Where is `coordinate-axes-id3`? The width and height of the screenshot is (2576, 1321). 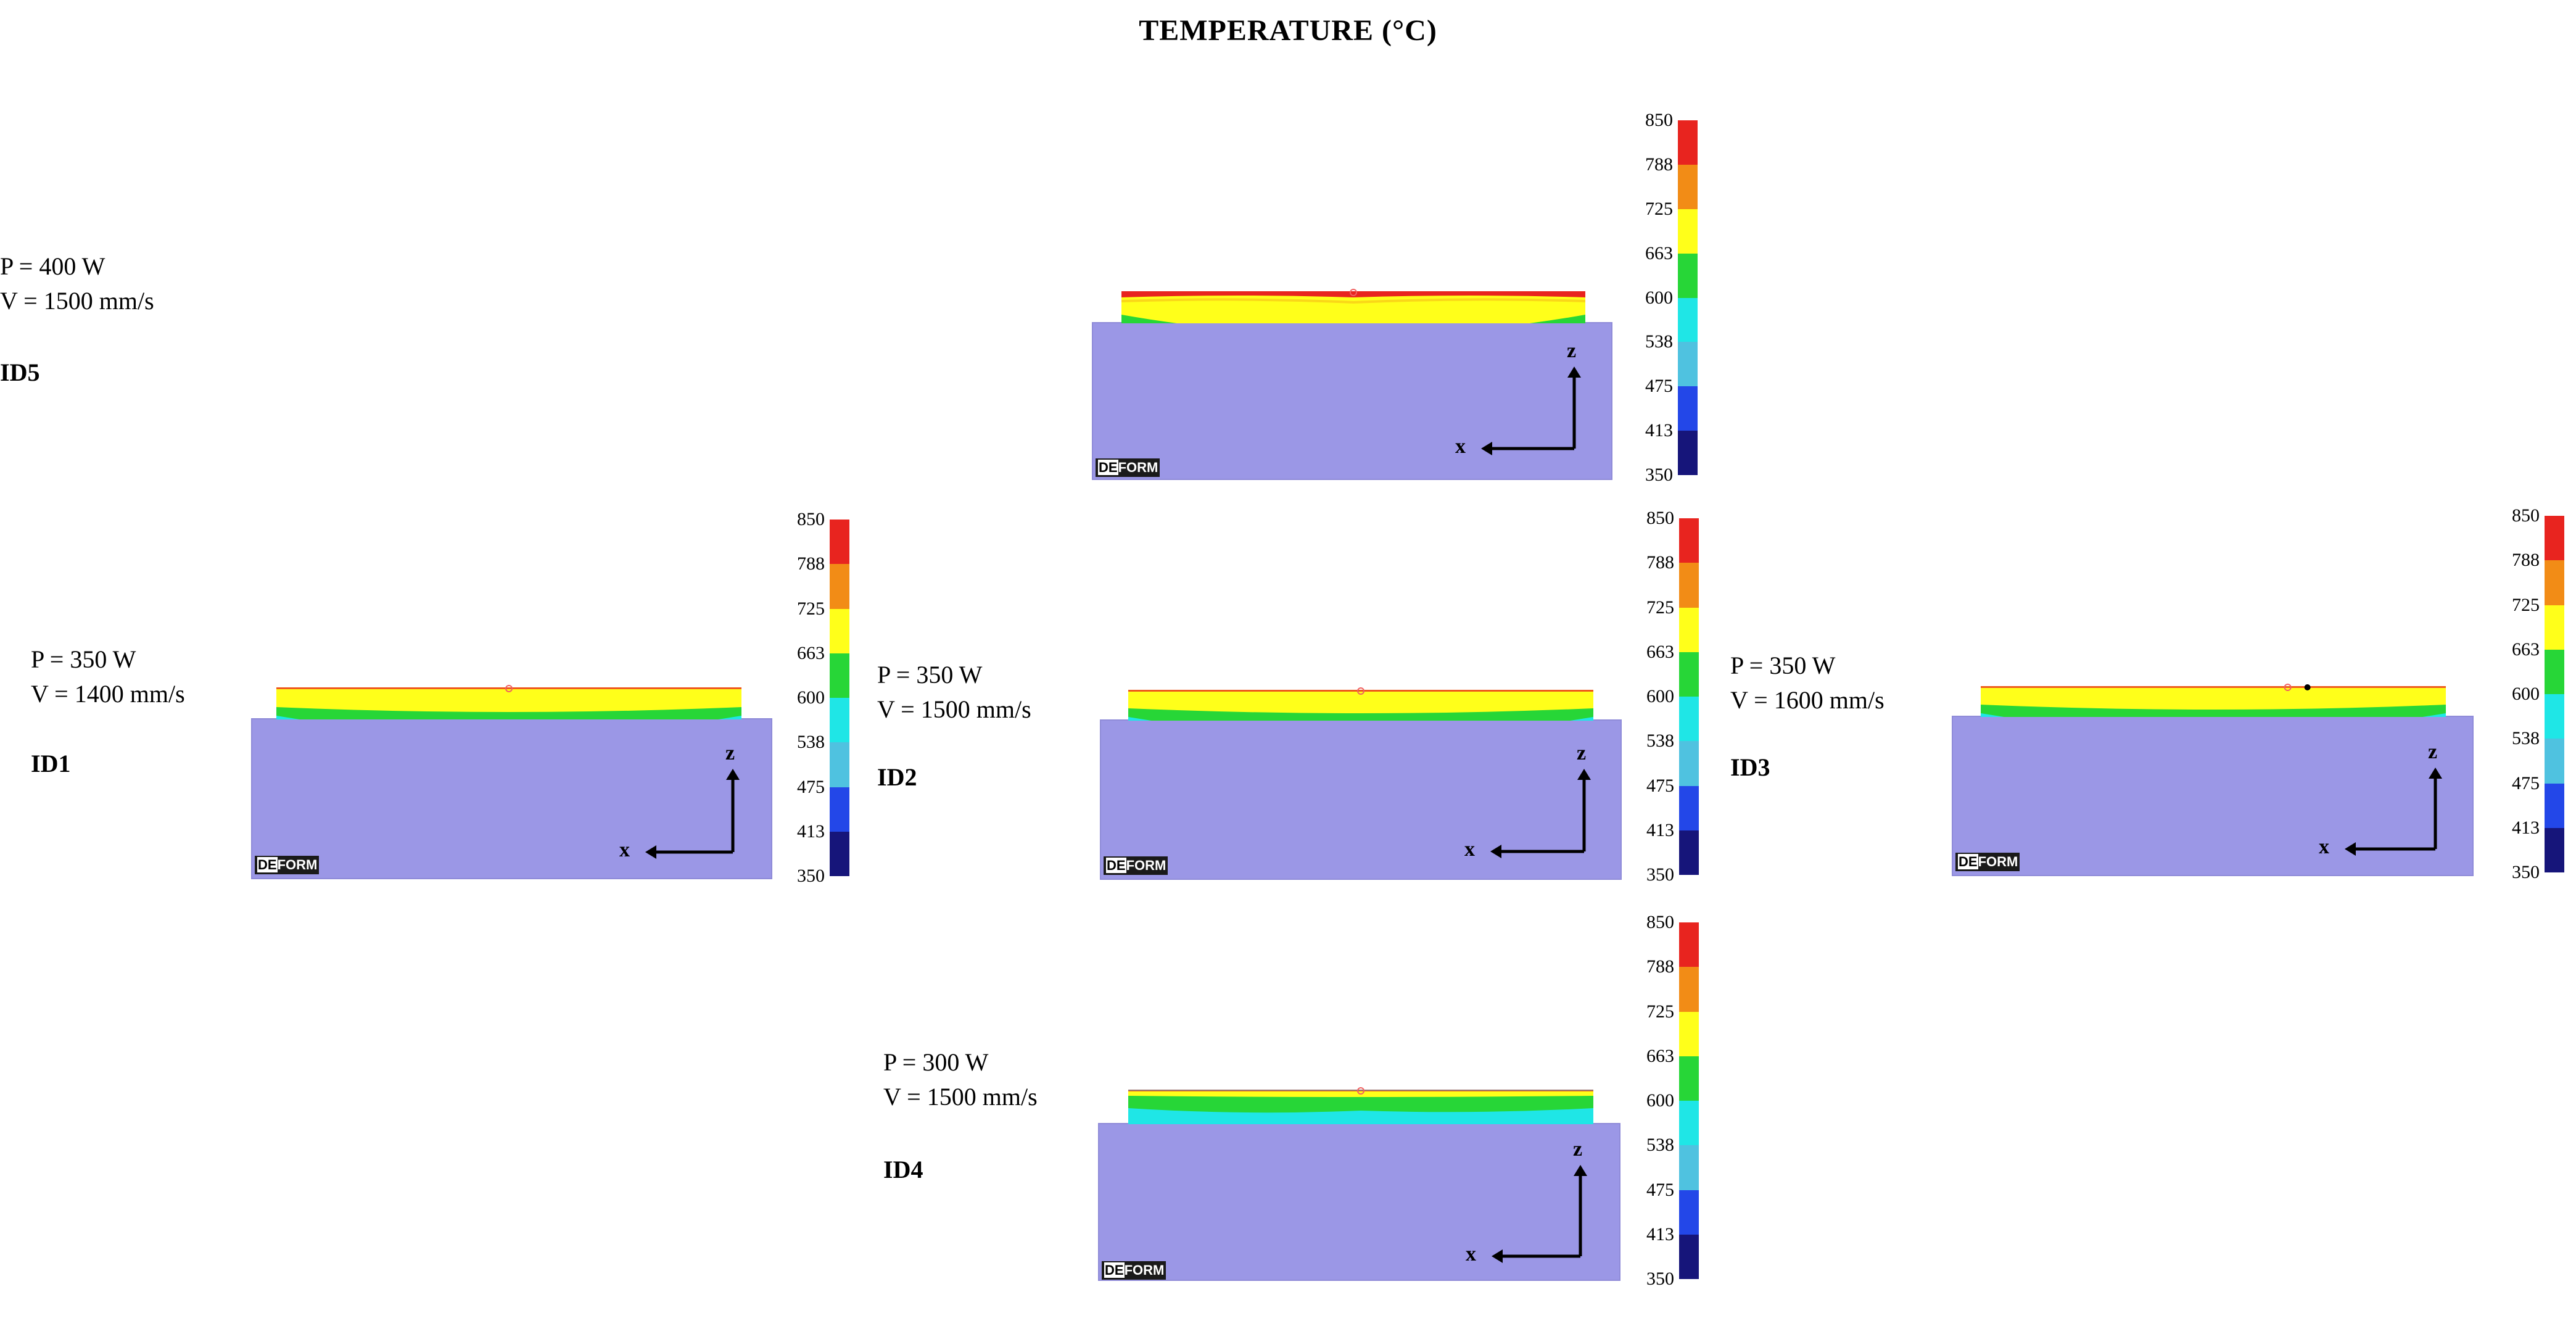 coordinate-axes-id3 is located at coordinates (2393, 812).